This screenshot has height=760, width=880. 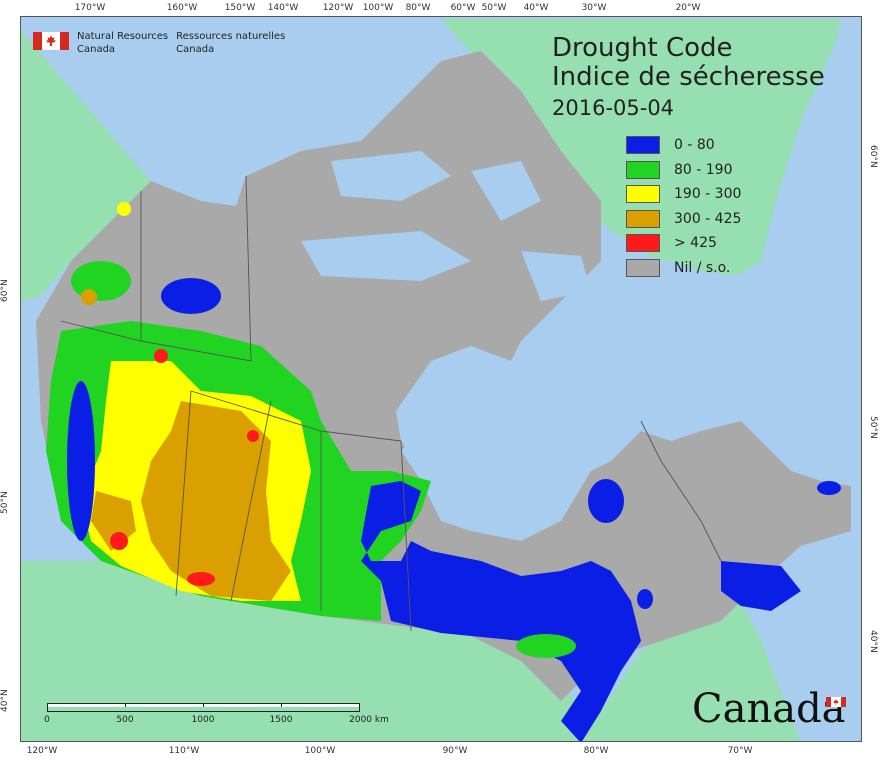 I want to click on tick-bottom: 90°W, so click(x=455, y=751).